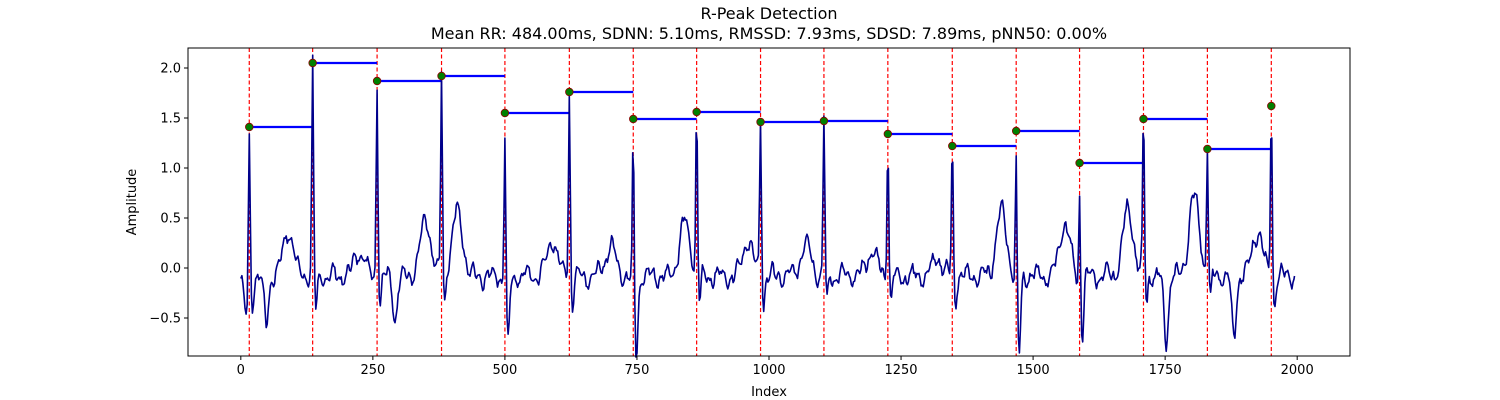 This screenshot has height=400, width=1500. What do you see at coordinates (170, 169) in the screenshot?
I see `y-tick-label-3: 1.0` at bounding box center [170, 169].